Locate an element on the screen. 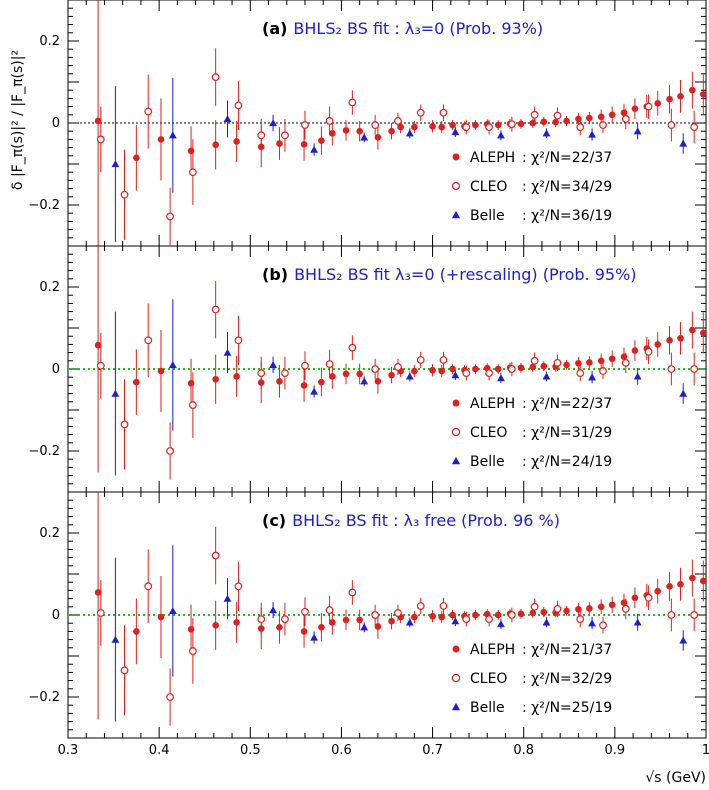 Image resolution: width=709 pixels, height=790 pixels. legend-chi: : χ²/N=24/19 is located at coordinates (567, 462).